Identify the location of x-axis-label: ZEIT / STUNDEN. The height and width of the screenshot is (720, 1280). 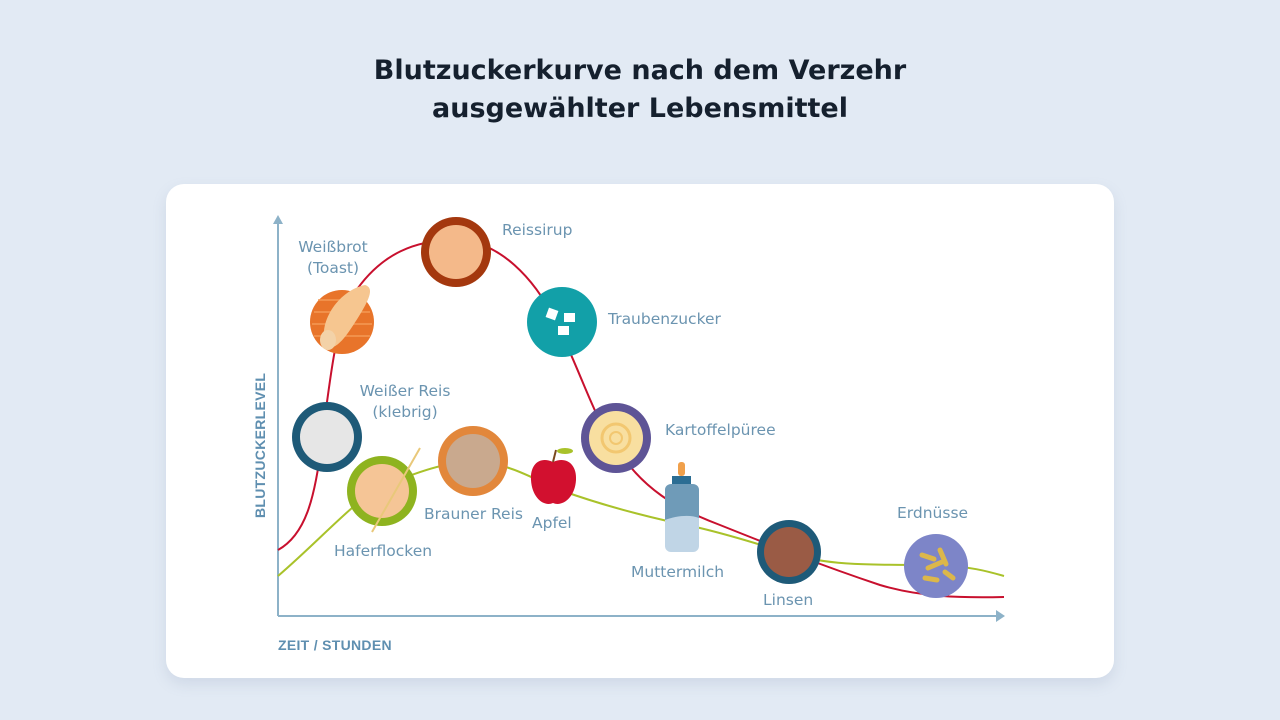
(335, 645).